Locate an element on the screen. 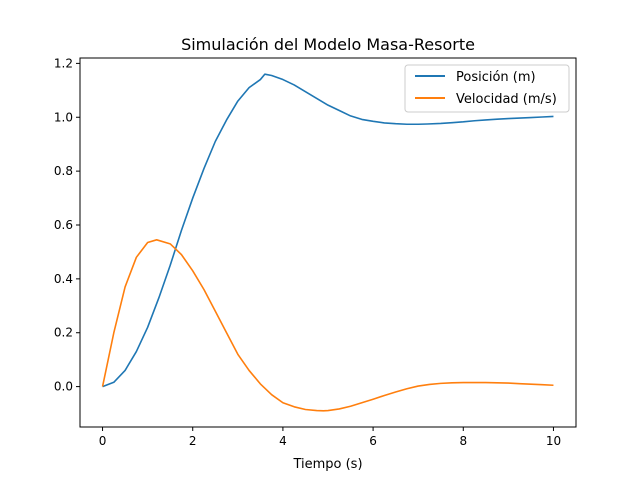 The image size is (640, 480). x-tick-label: 4 is located at coordinates (283, 441).